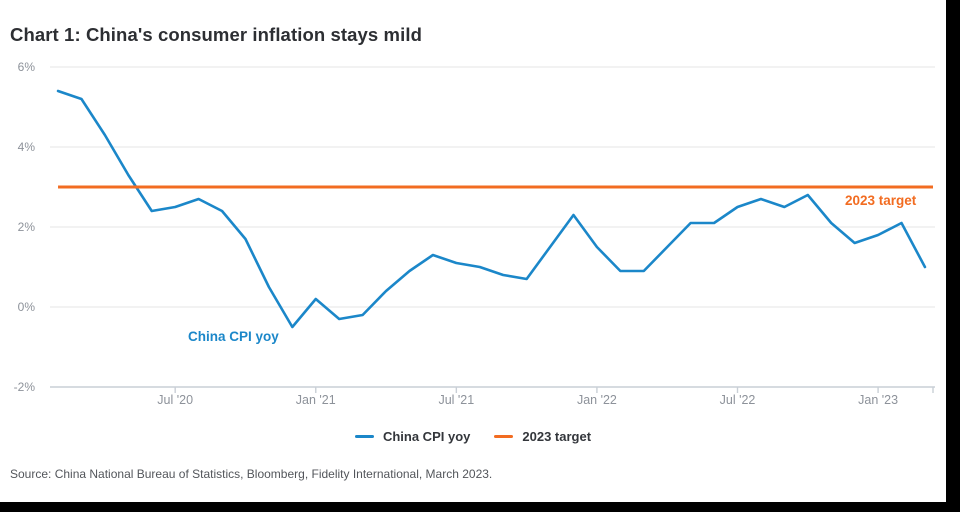 The width and height of the screenshot is (960, 512). What do you see at coordinates (426, 436) in the screenshot?
I see `legend-label-cpi: China CPI yoy` at bounding box center [426, 436].